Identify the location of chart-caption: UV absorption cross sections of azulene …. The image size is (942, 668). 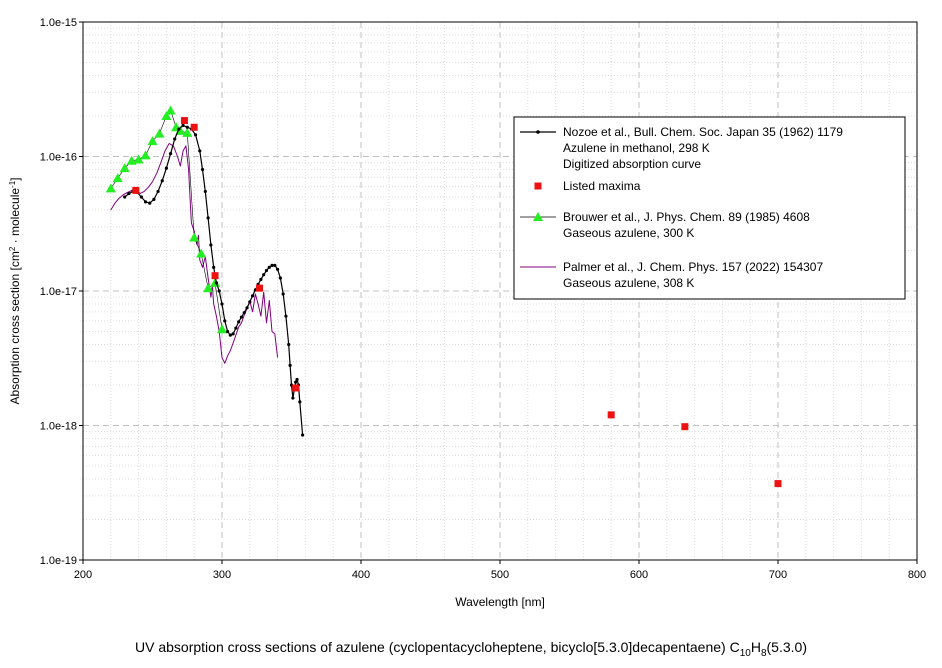
(471, 649).